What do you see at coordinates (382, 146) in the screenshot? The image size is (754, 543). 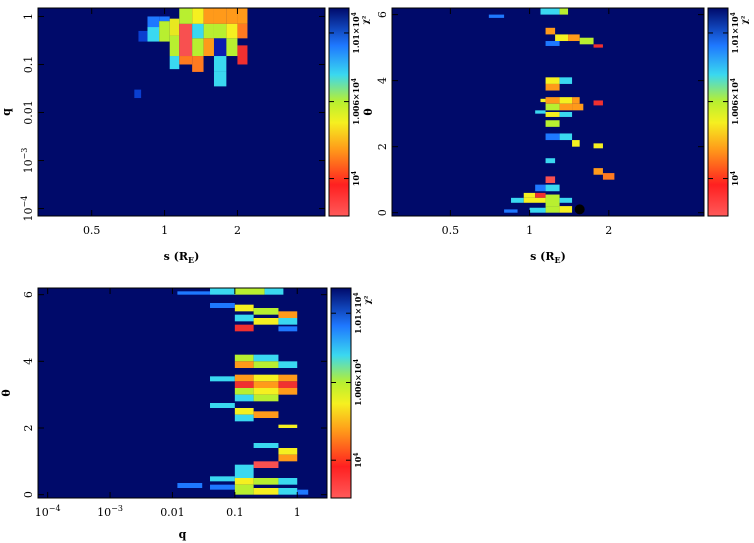 I see `y-tick-label: 2` at bounding box center [382, 146].